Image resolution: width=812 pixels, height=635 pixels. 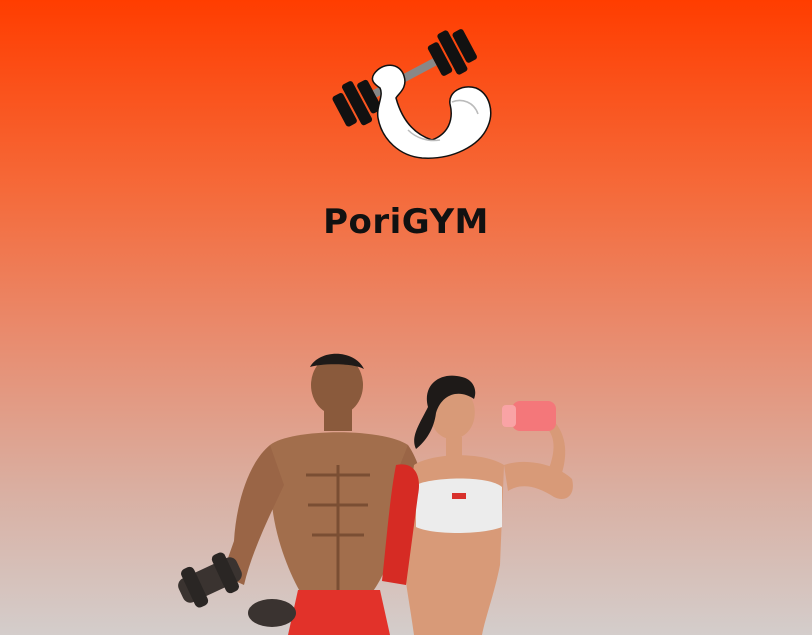 I want to click on dumbbell-arm-icon, so click(x=412, y=94).